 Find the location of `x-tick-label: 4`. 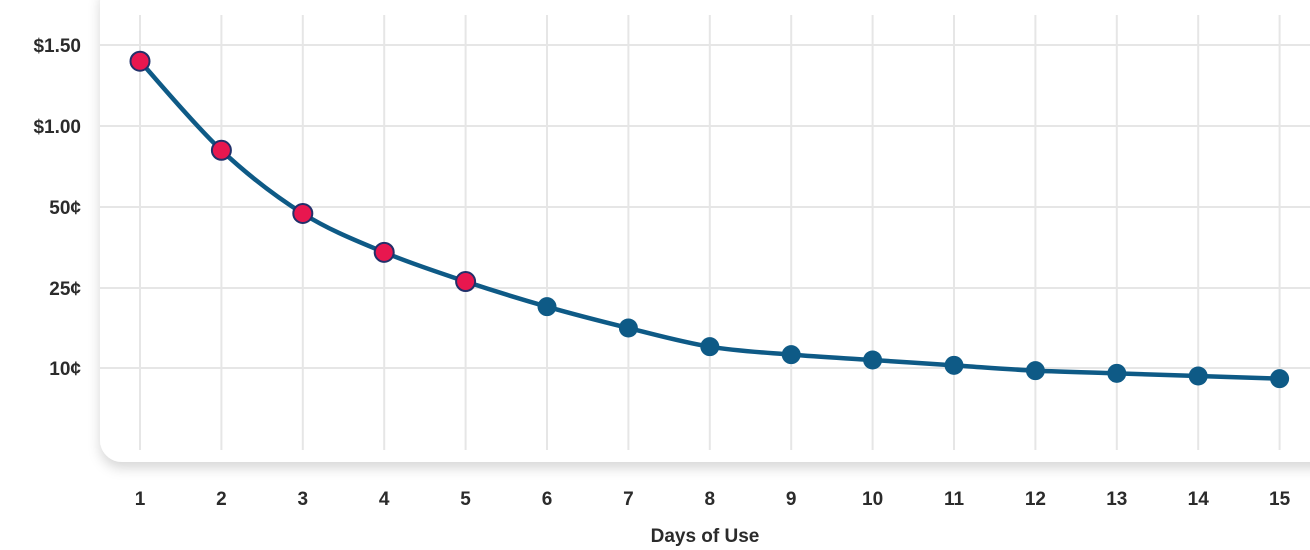

x-tick-label: 4 is located at coordinates (384, 499).